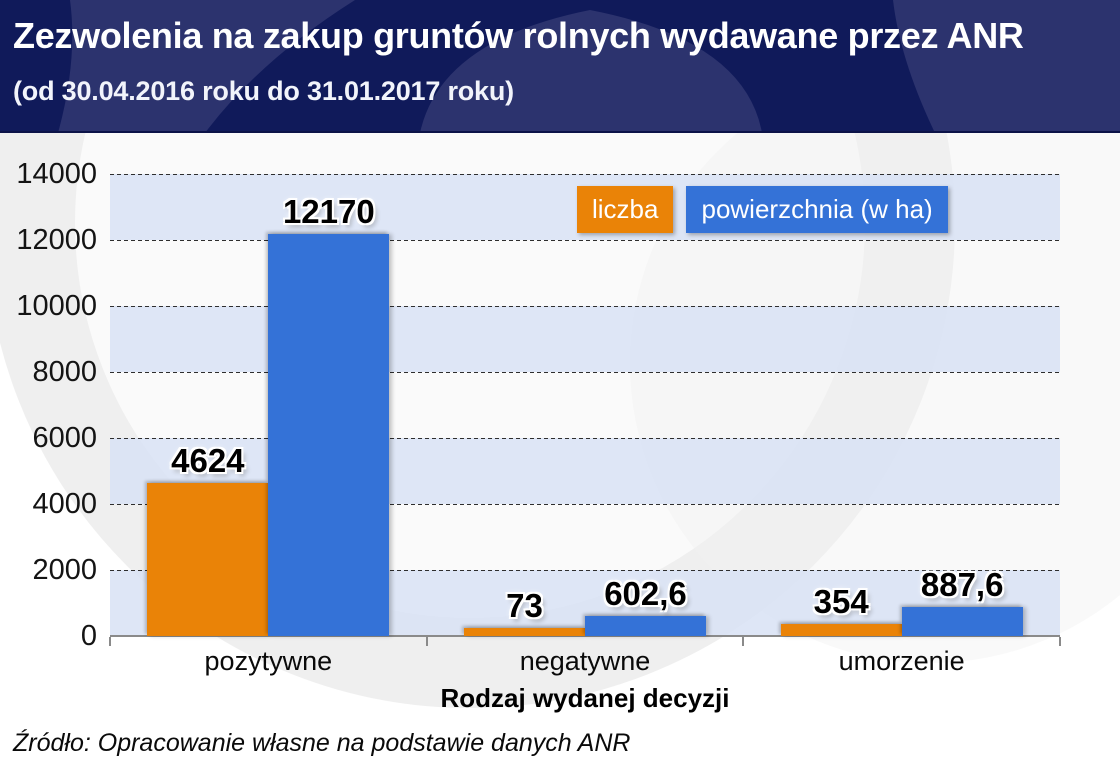  Describe the element at coordinates (524, 605) in the screenshot. I see `value-label: 73` at that location.